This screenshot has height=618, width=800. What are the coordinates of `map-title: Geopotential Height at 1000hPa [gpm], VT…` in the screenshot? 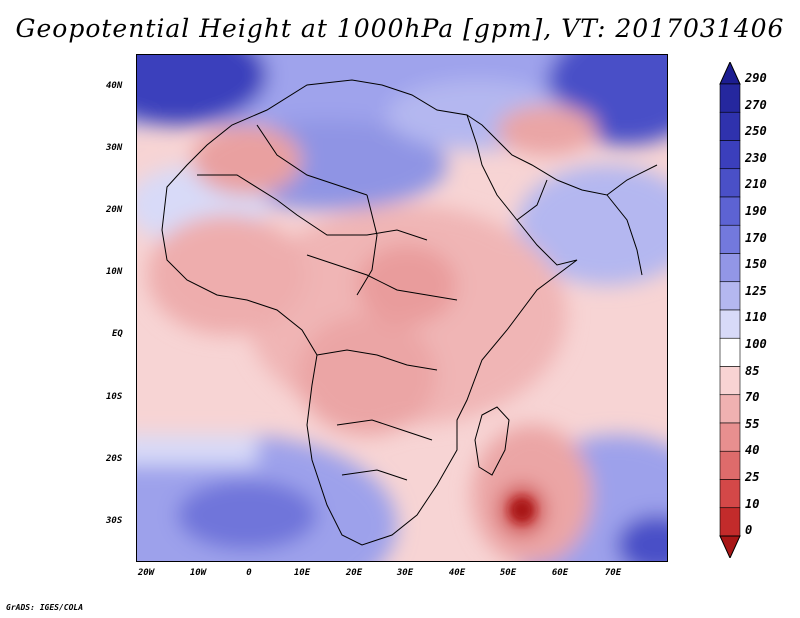 It's located at (400, 28).